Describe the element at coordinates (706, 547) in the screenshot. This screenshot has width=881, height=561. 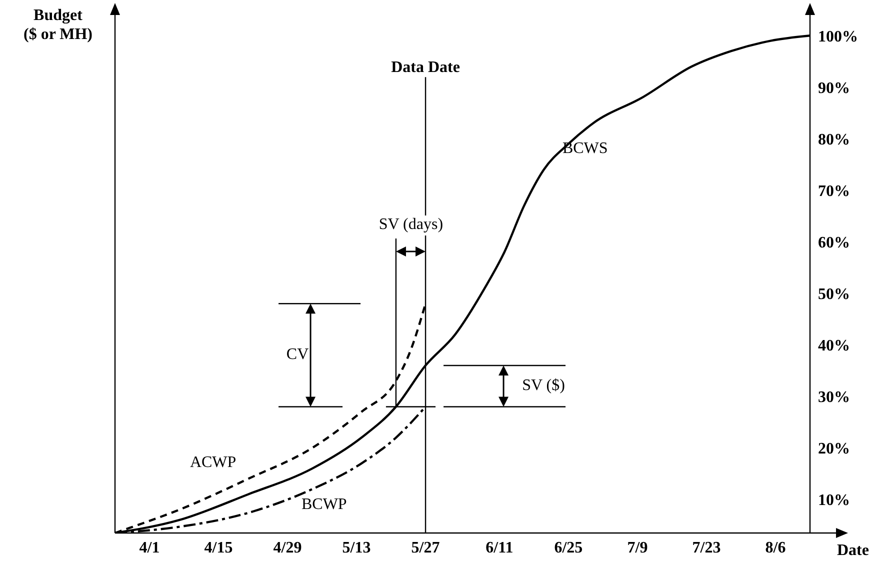
I see `x-tick-label: 7/23` at that location.